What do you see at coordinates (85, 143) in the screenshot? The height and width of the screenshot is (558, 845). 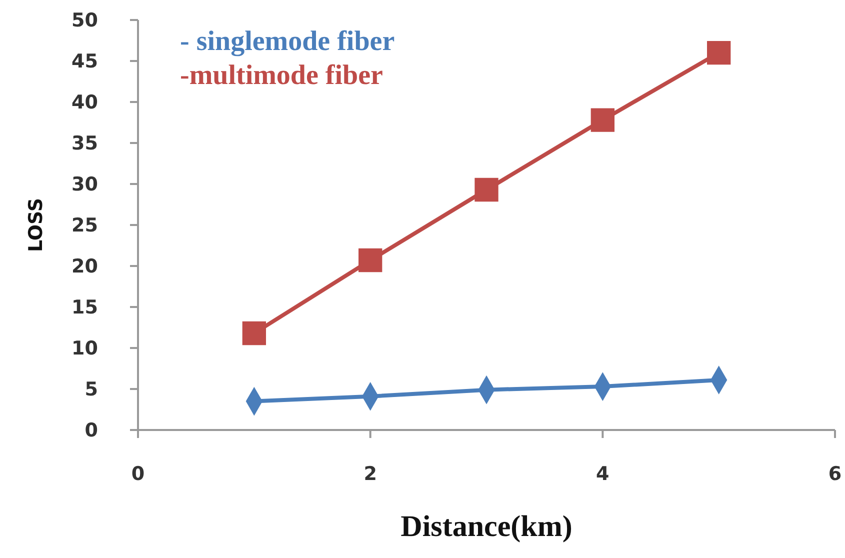 I see `y-tick-label: 35` at bounding box center [85, 143].